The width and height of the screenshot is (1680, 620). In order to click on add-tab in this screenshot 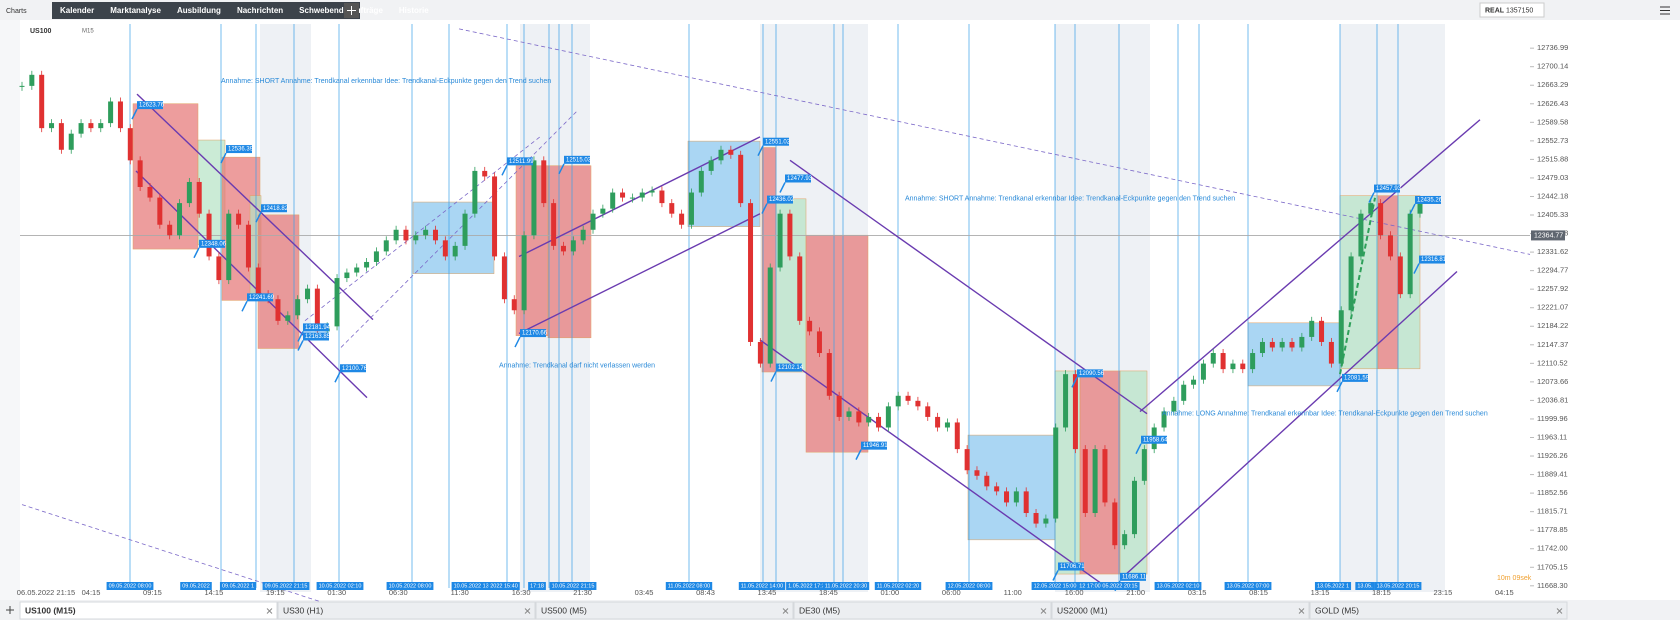, I will do `click(10, 610)`.